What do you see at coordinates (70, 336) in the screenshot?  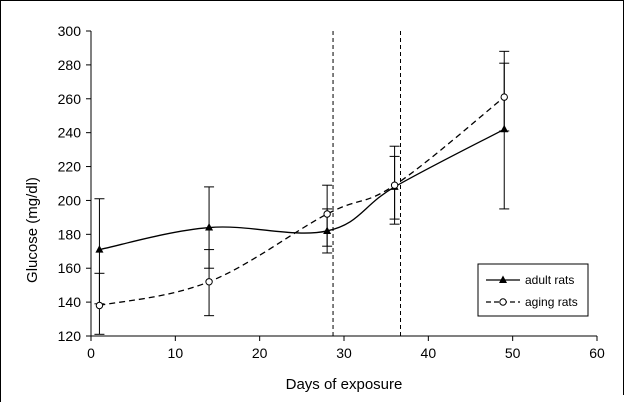 I see `y-tick-label: 120` at bounding box center [70, 336].